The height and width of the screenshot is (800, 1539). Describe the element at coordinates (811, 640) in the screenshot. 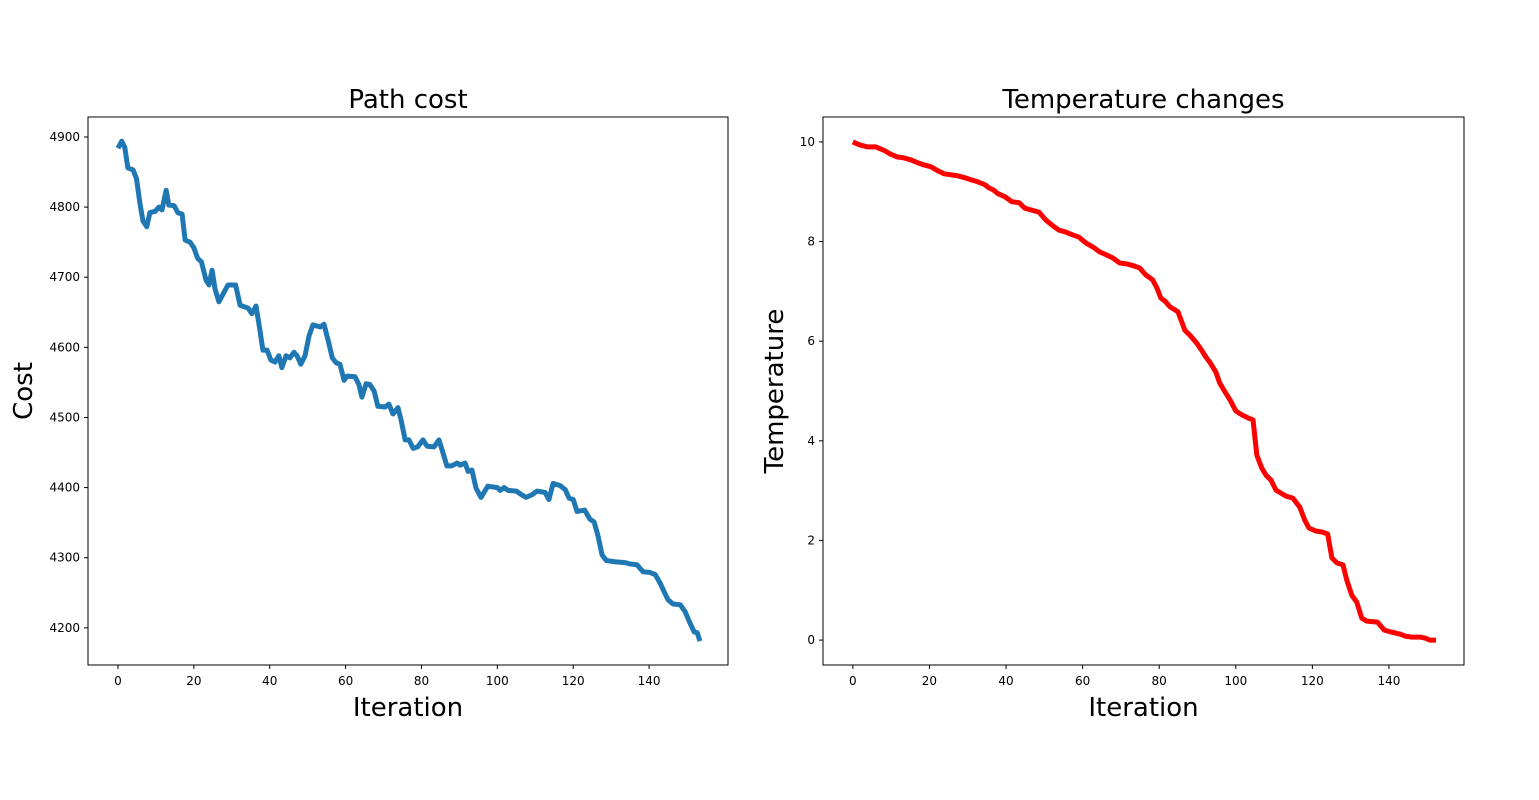

I see `y-tick-label: 0` at that location.